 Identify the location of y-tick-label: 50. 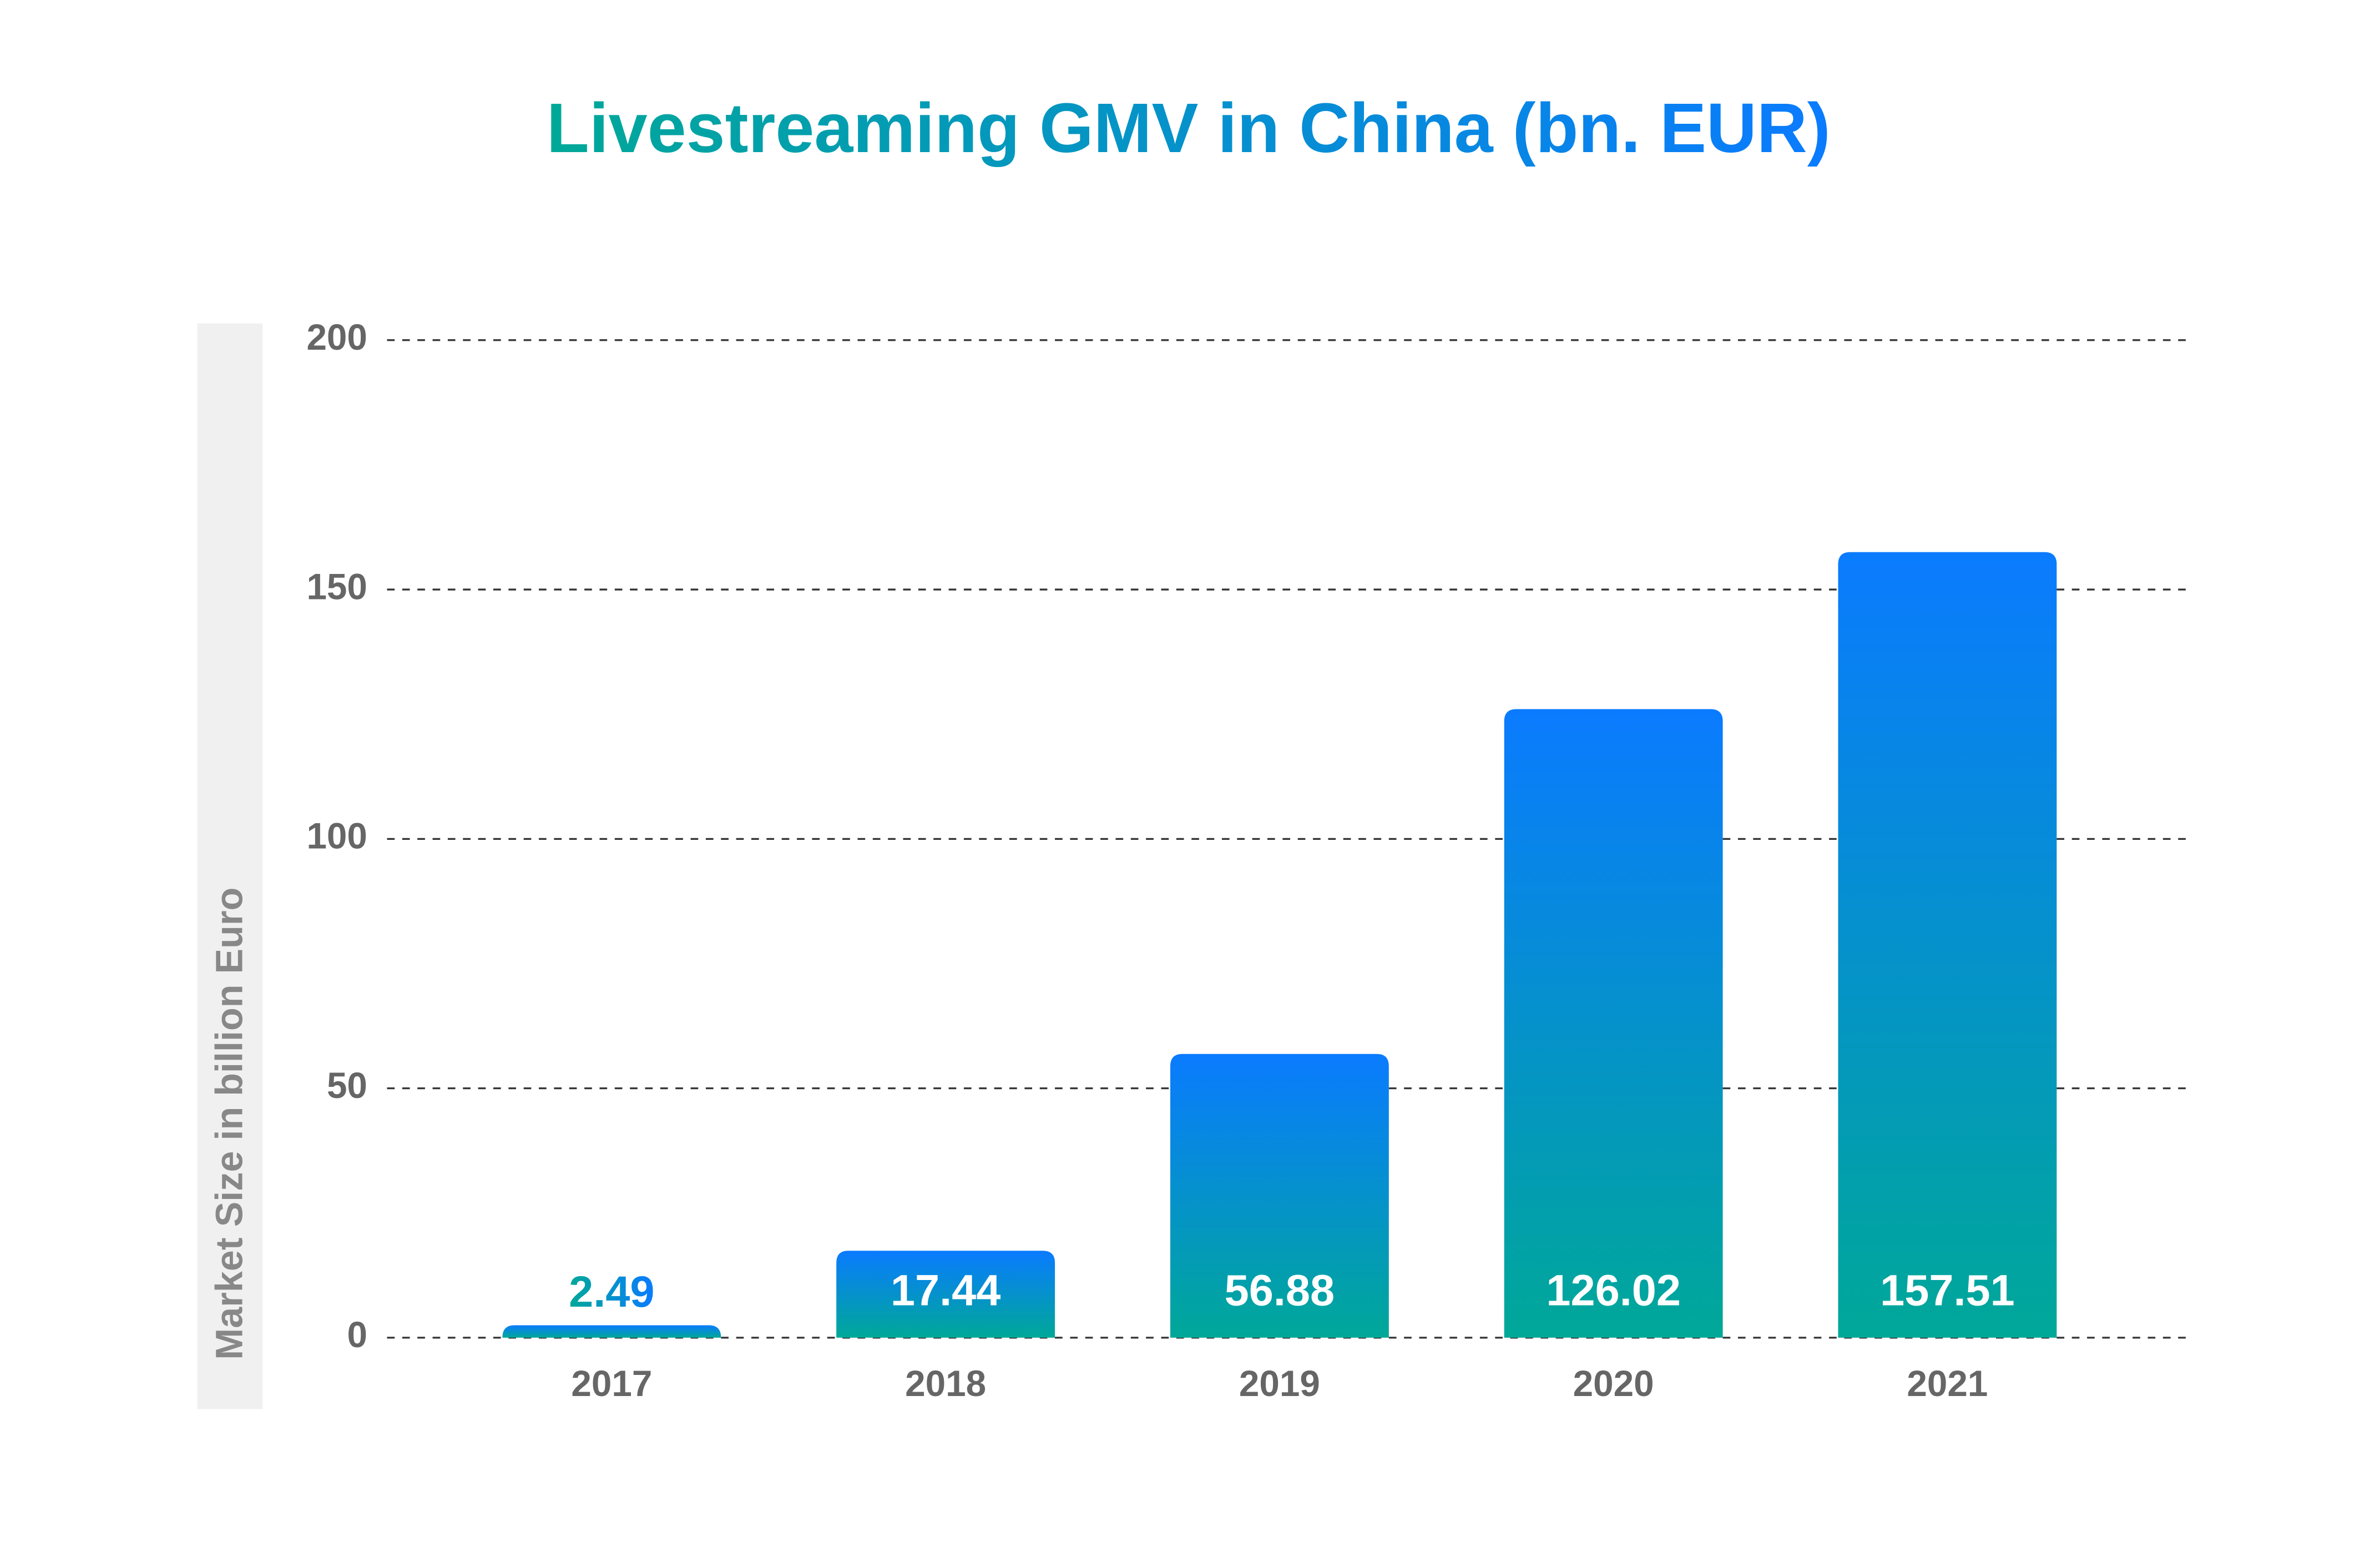
(347, 1085).